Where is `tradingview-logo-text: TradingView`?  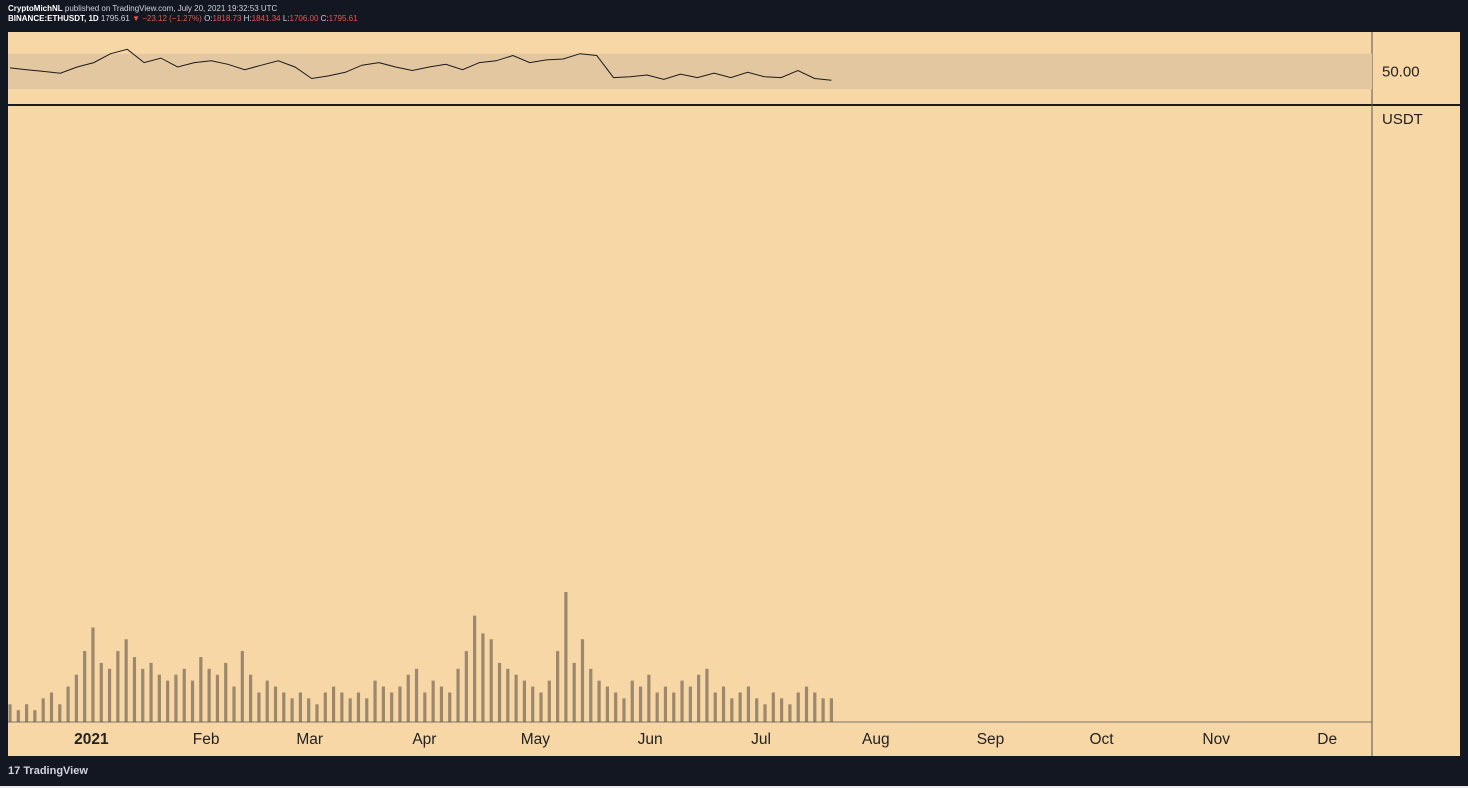
tradingview-logo-text: TradingView is located at coordinates (55, 771).